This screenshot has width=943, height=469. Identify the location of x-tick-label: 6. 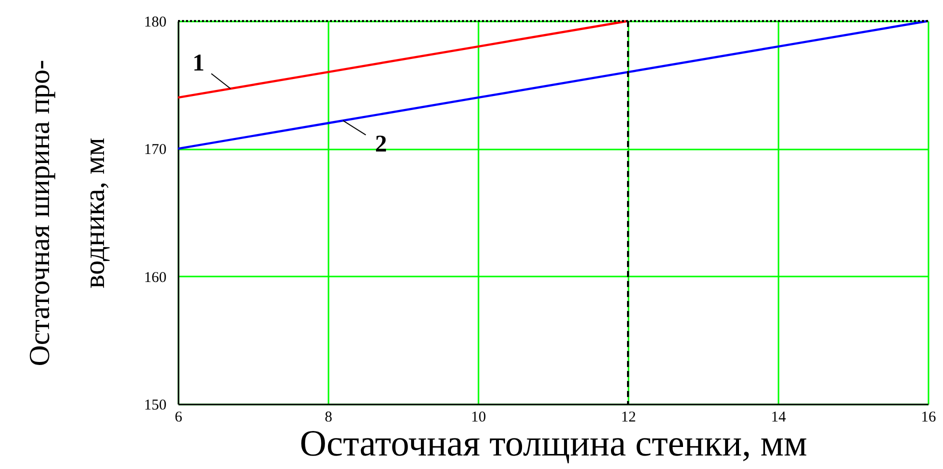
(178, 418).